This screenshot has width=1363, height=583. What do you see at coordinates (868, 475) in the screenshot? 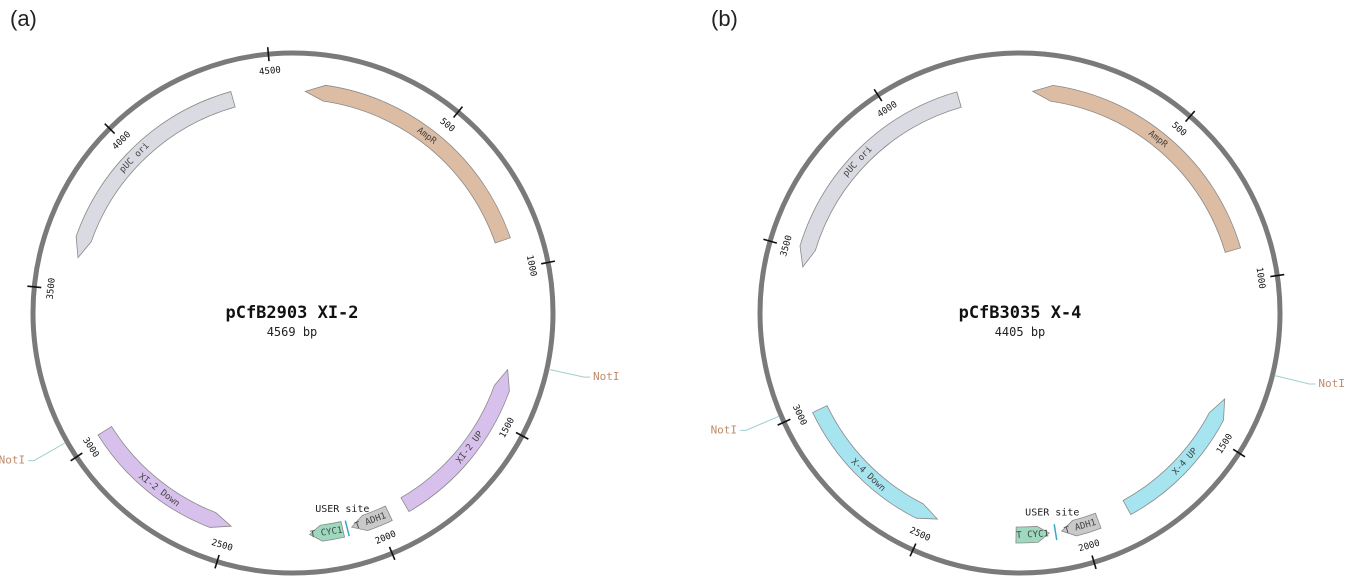
I see `feature-label: X-4 Down` at bounding box center [868, 475].